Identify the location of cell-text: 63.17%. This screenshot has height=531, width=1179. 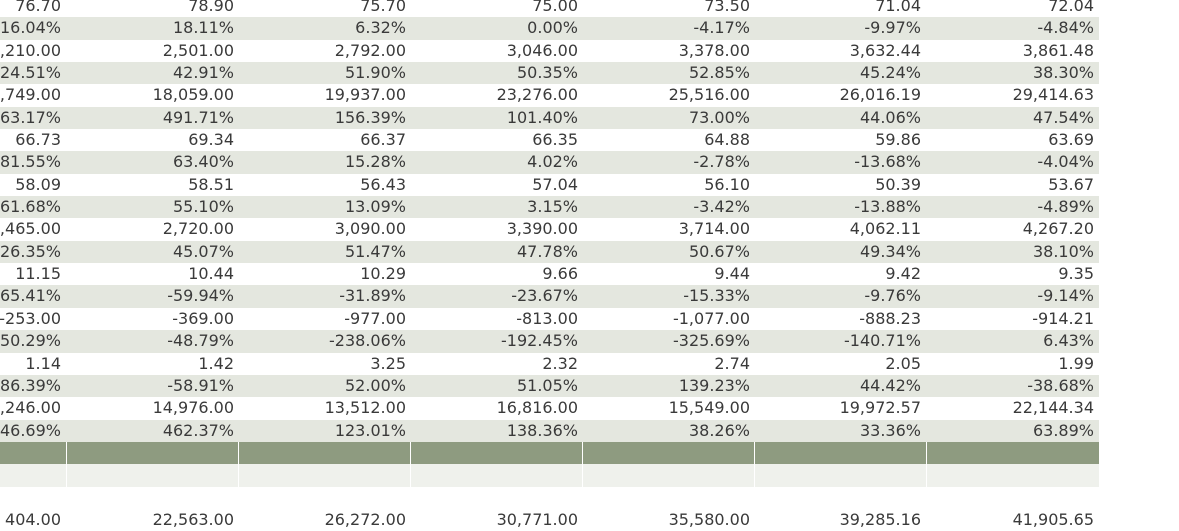
(30, 117).